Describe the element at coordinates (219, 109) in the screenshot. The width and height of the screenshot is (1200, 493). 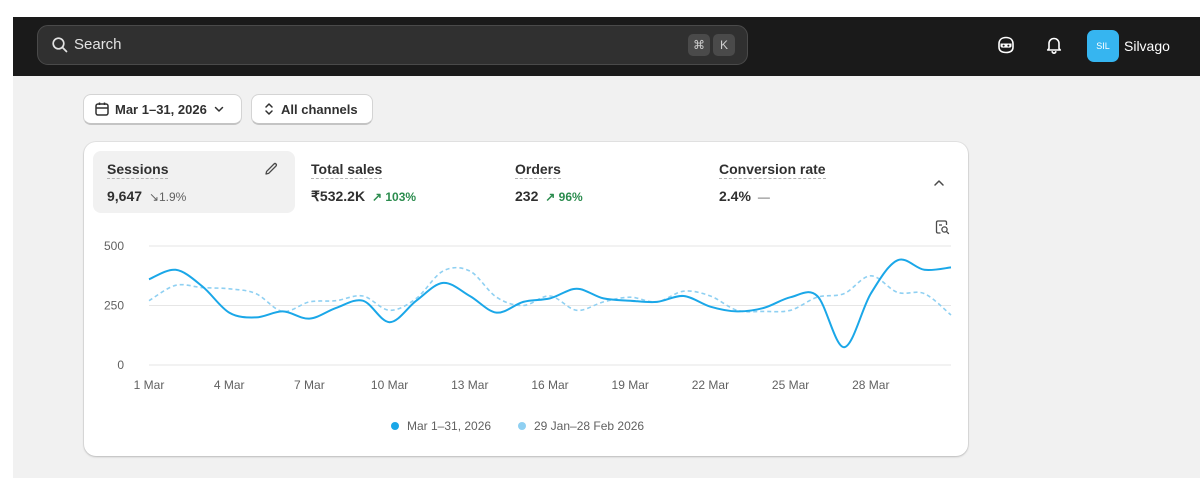
I see `chevron-down-icon` at that location.